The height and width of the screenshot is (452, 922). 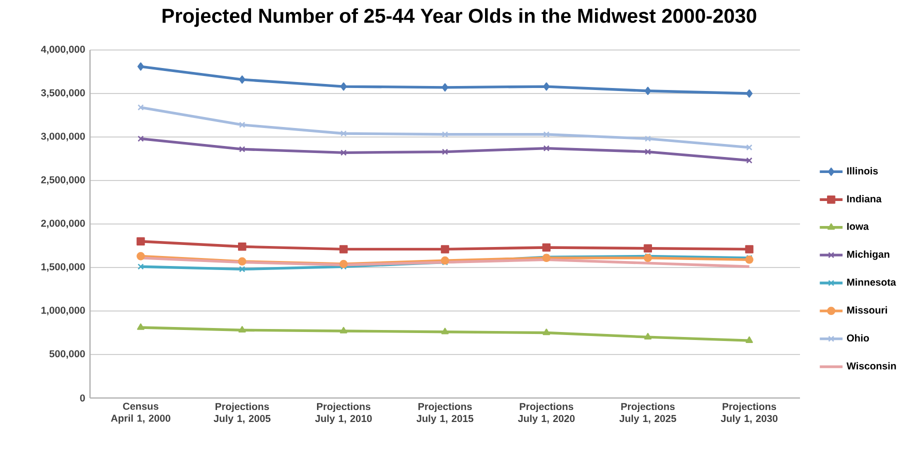 What do you see at coordinates (242, 413) in the screenshot?
I see `x-tick-label: Projections July 1, 2005` at bounding box center [242, 413].